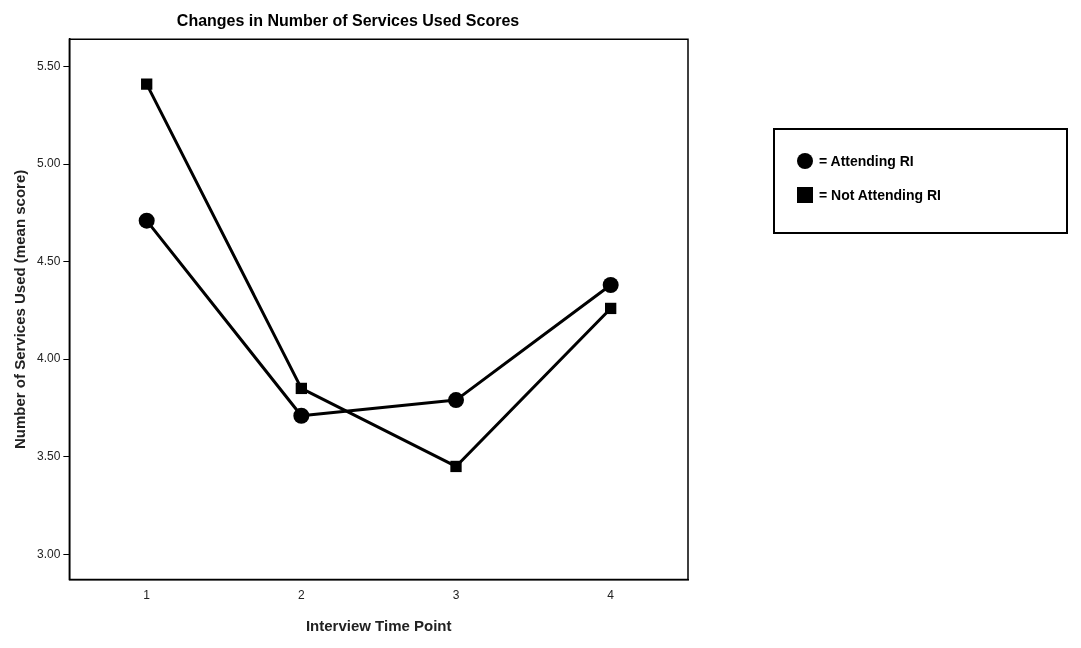 The height and width of the screenshot is (648, 1081). What do you see at coordinates (866, 161) in the screenshot?
I see `legend-label: = Attending RI` at bounding box center [866, 161].